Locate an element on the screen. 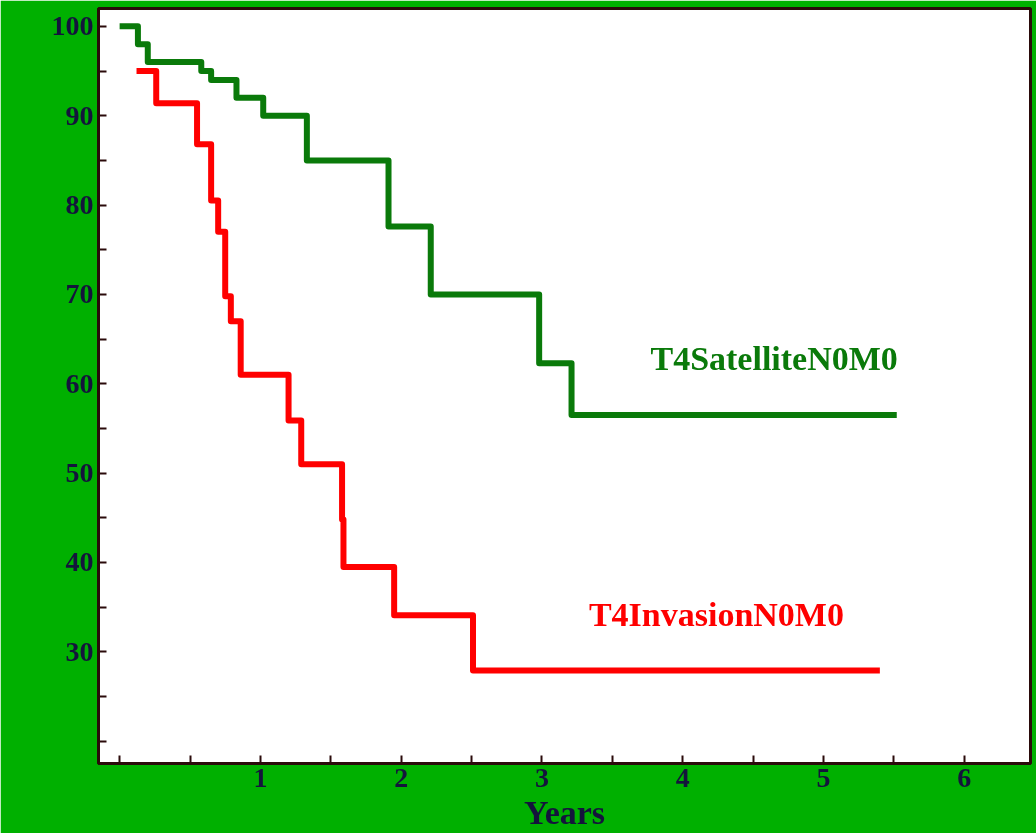 The height and width of the screenshot is (833, 1036). series-label: T4InvasionN0M0 is located at coordinates (716, 614).